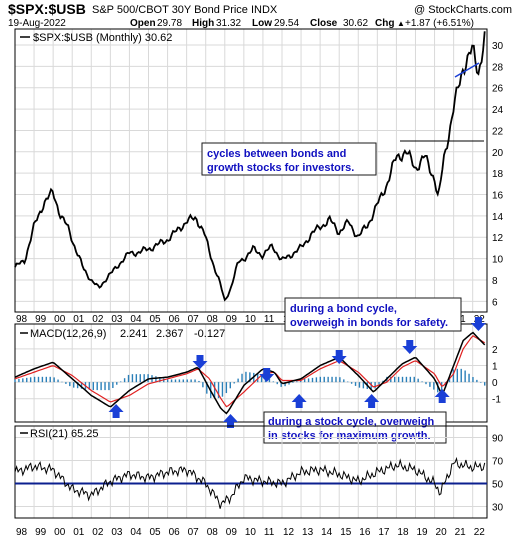  I want to click on x-tick-label-top: 04, so click(136, 319).